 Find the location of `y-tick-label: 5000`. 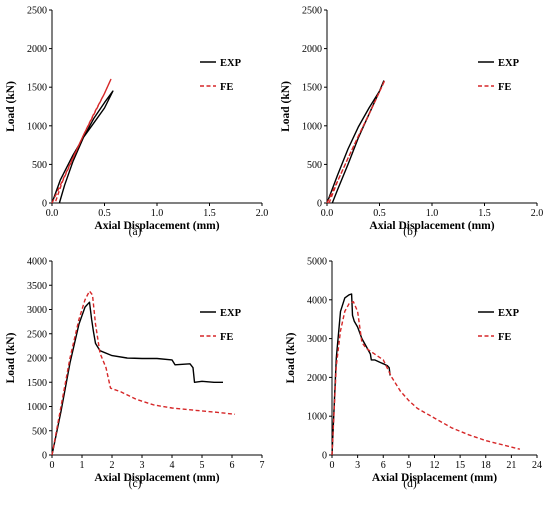

y-tick-label: 5000 is located at coordinates (317, 262).